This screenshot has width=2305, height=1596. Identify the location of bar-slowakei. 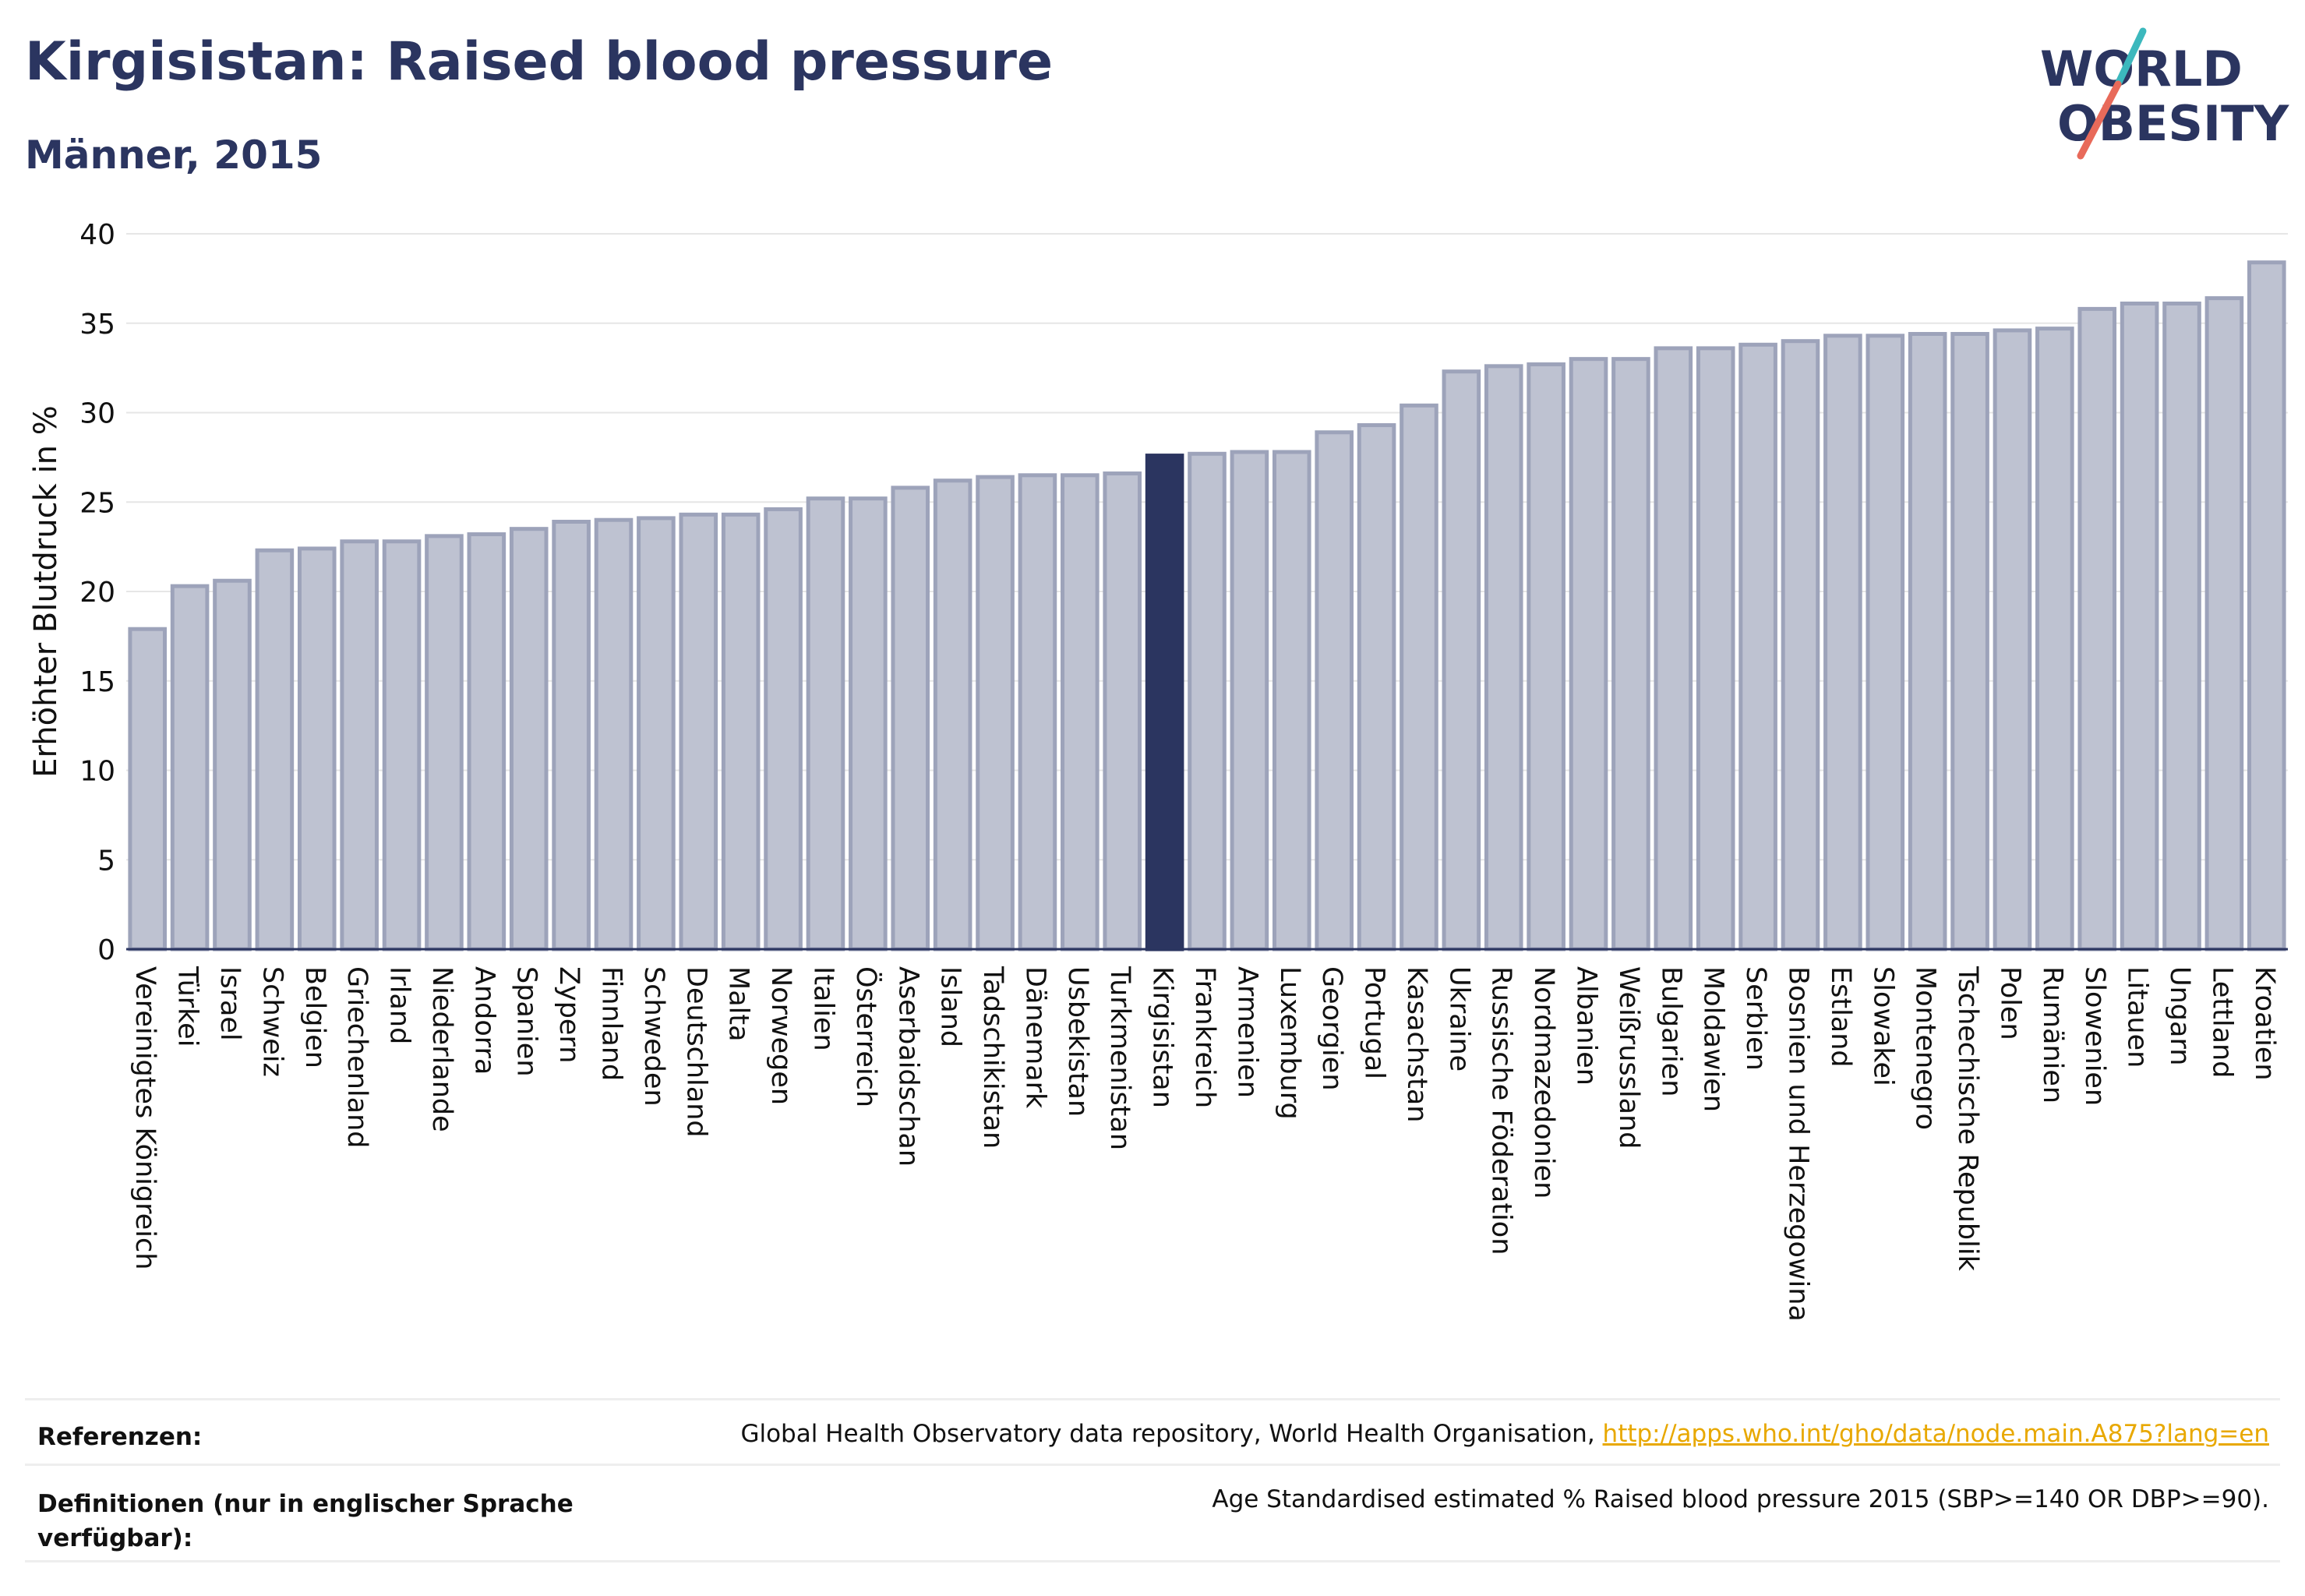
(1885, 643).